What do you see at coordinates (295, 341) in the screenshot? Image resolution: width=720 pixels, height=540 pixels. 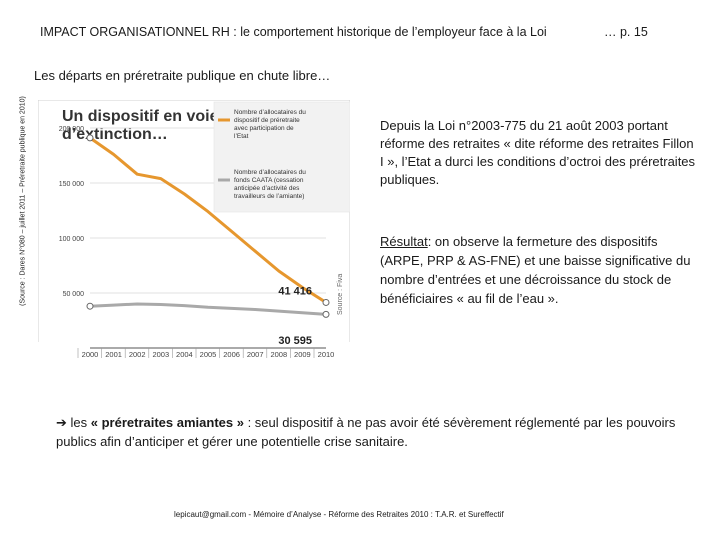 I see `end-label-series-2: 30 595` at bounding box center [295, 341].